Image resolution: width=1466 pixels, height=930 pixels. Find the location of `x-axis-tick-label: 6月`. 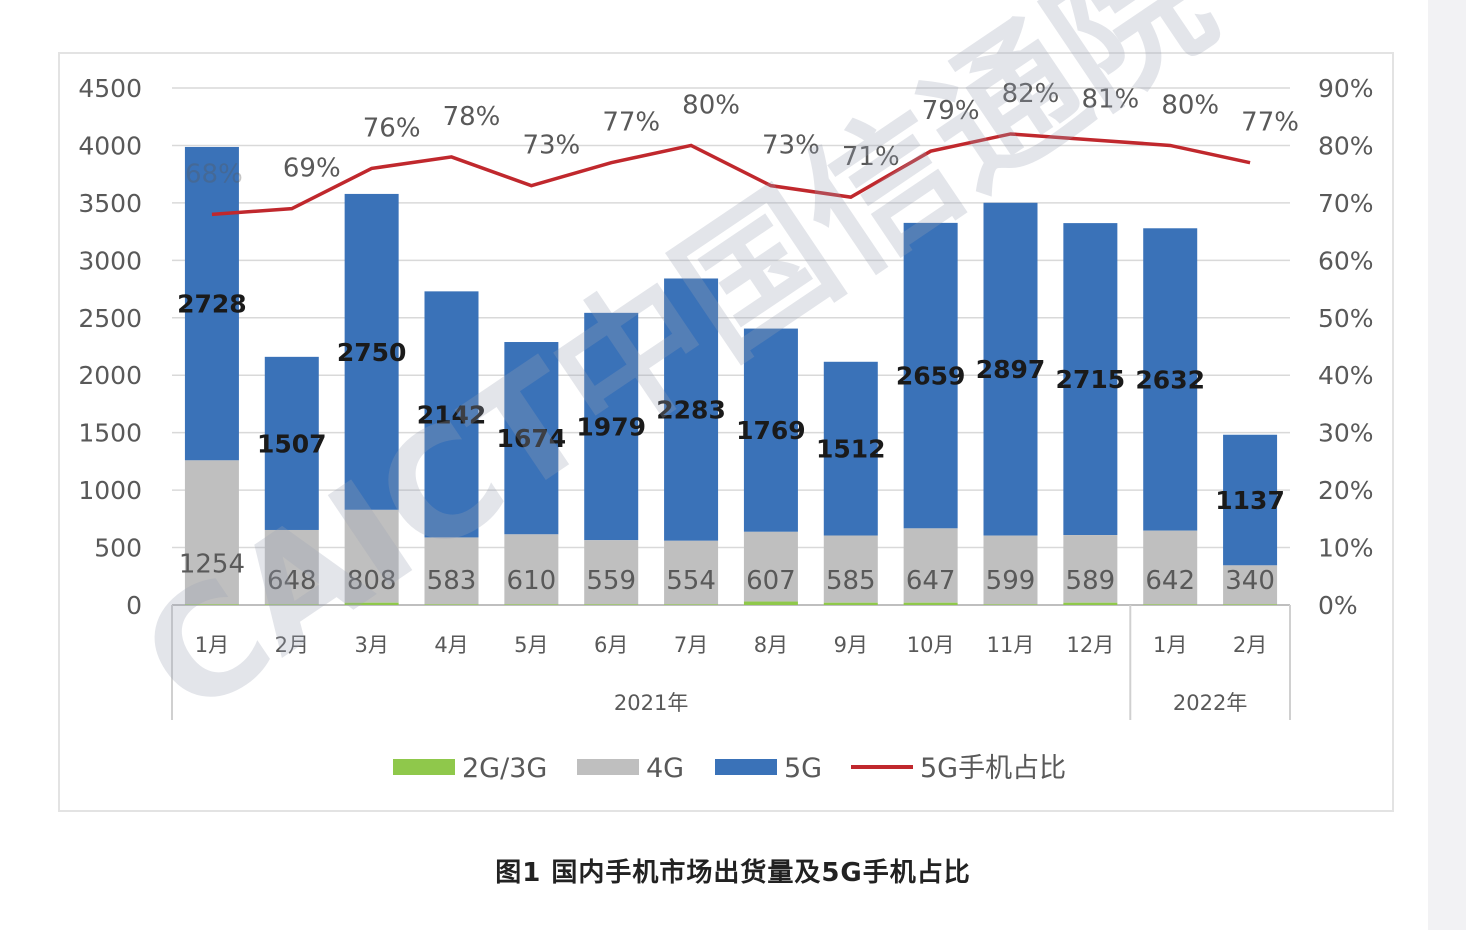

x-axis-tick-label: 6月 is located at coordinates (611, 645).